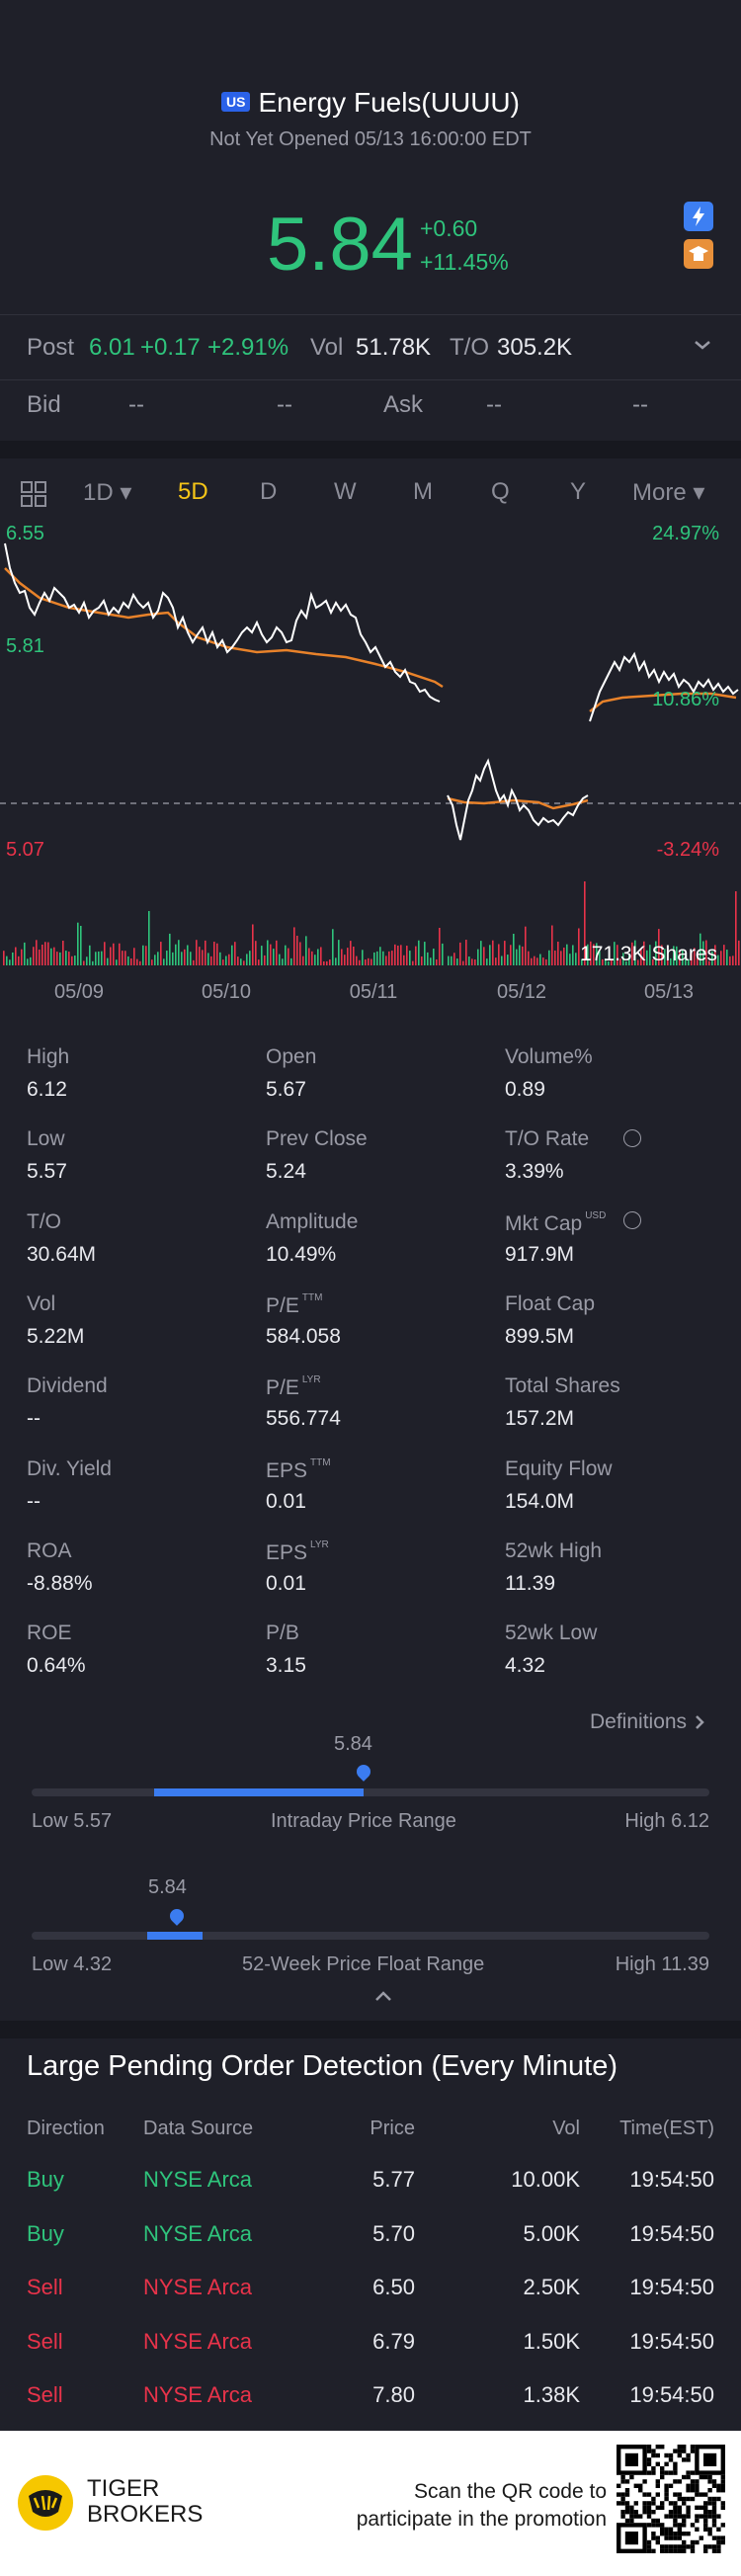 The width and height of the screenshot is (741, 2576). What do you see at coordinates (269, 491) in the screenshot?
I see `tab-day: D` at bounding box center [269, 491].